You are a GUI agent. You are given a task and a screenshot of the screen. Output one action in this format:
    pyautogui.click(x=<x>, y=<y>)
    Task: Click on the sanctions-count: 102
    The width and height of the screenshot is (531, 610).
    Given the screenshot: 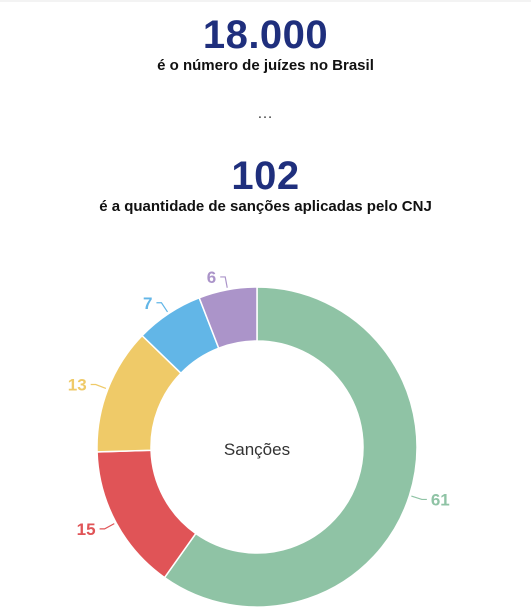 What is the action you would take?
    pyautogui.click(x=265, y=176)
    